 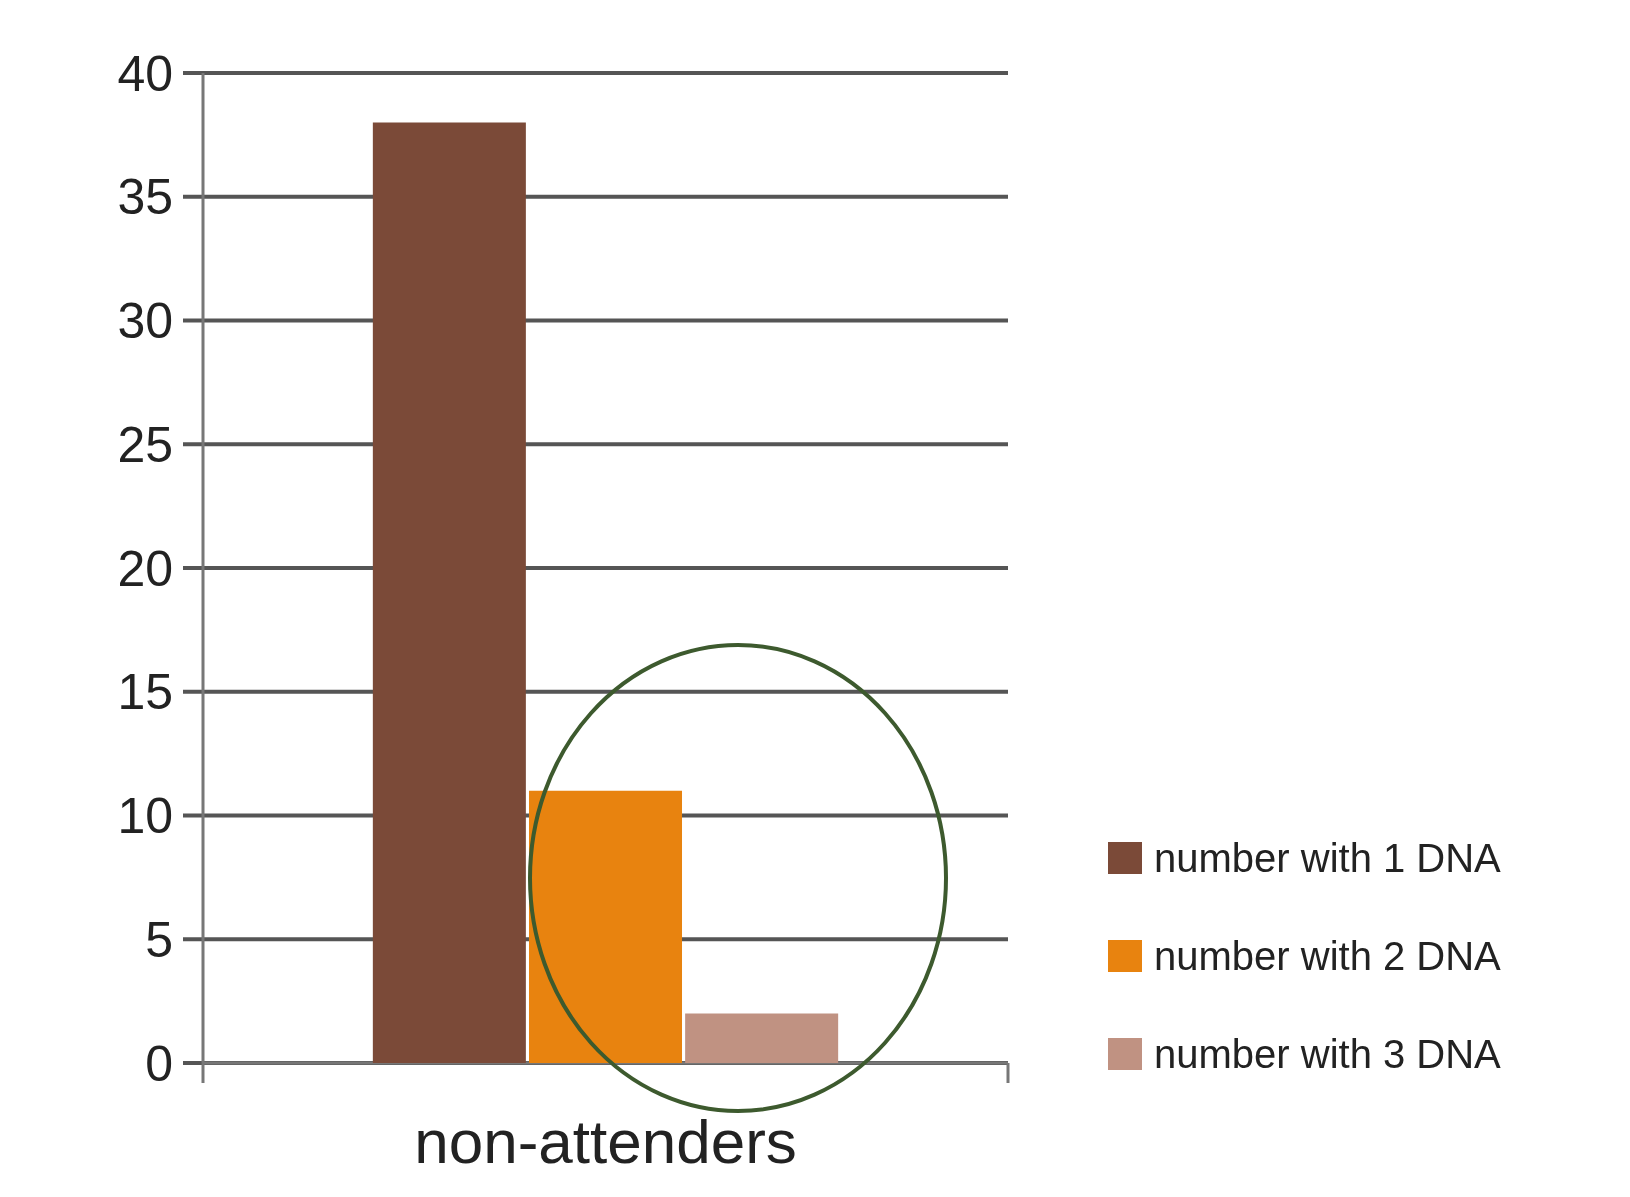 What do you see at coordinates (145, 197) in the screenshot?
I see `y-tick-label: 35` at bounding box center [145, 197].